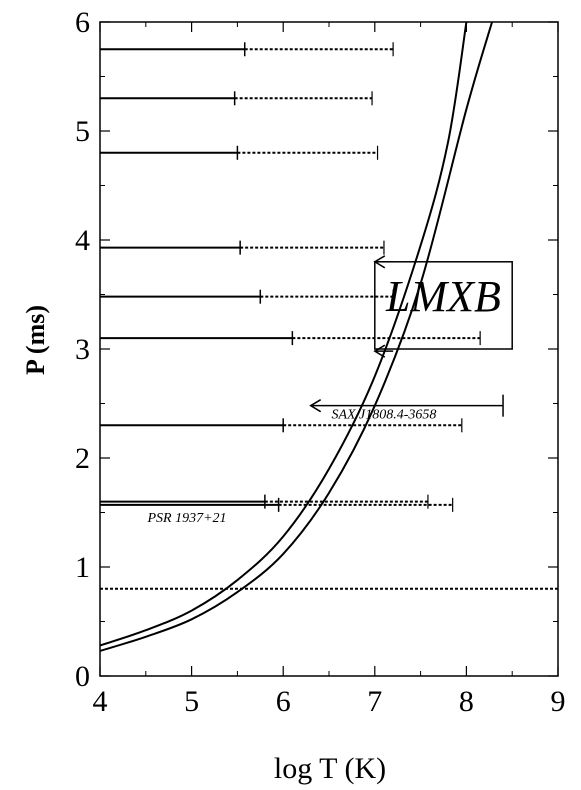 This screenshot has width=581, height=790. I want to click on y-tick-label-6: 6, so click(82, 22).